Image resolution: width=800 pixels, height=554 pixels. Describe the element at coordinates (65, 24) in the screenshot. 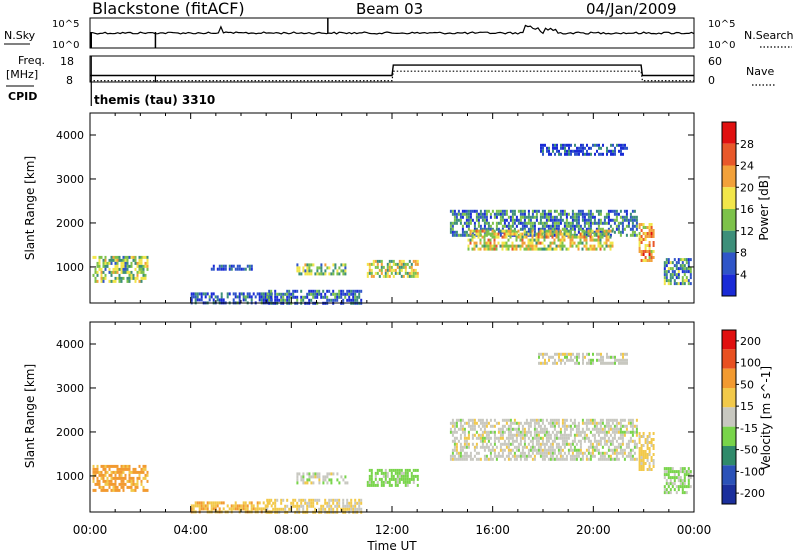

I see `noise-left-tick-high: 10^5` at that location.